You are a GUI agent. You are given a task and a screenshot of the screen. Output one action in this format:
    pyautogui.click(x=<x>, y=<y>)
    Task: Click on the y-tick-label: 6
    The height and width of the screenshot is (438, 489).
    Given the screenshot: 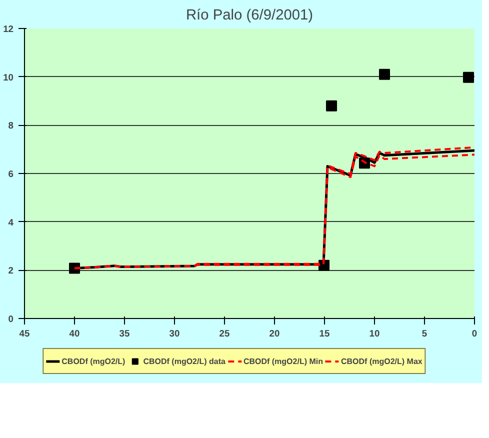 What is the action you would take?
    pyautogui.click(x=11, y=174)
    